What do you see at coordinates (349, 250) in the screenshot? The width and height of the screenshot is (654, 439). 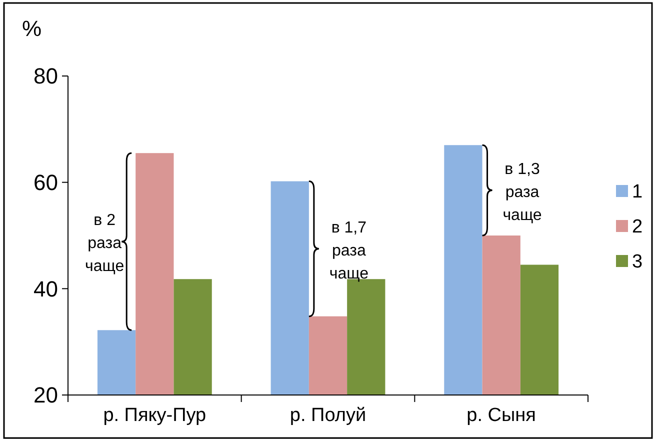 I see `annotation: в 1,7 раза чаще` at bounding box center [349, 250].